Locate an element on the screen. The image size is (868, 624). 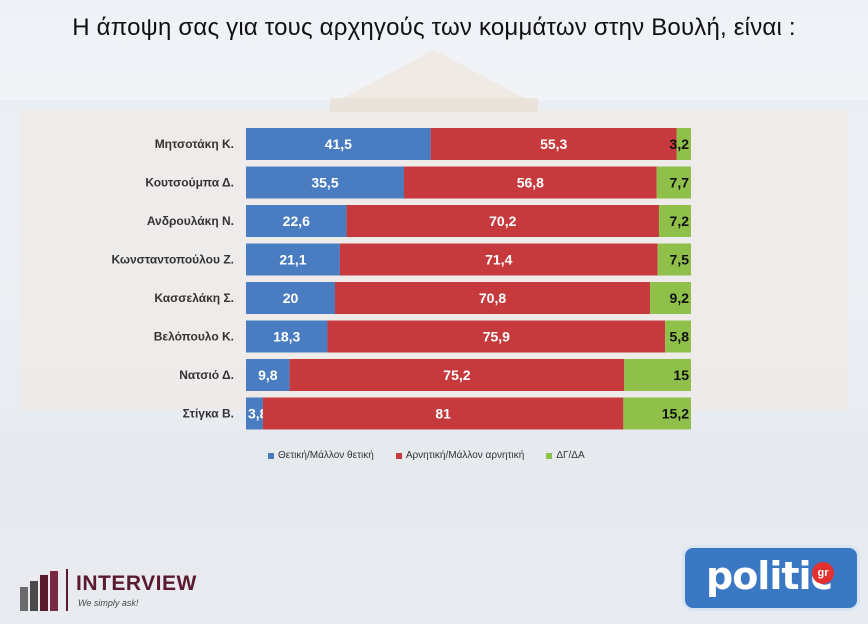
data-label-negative: 71,4 is located at coordinates (498, 260).